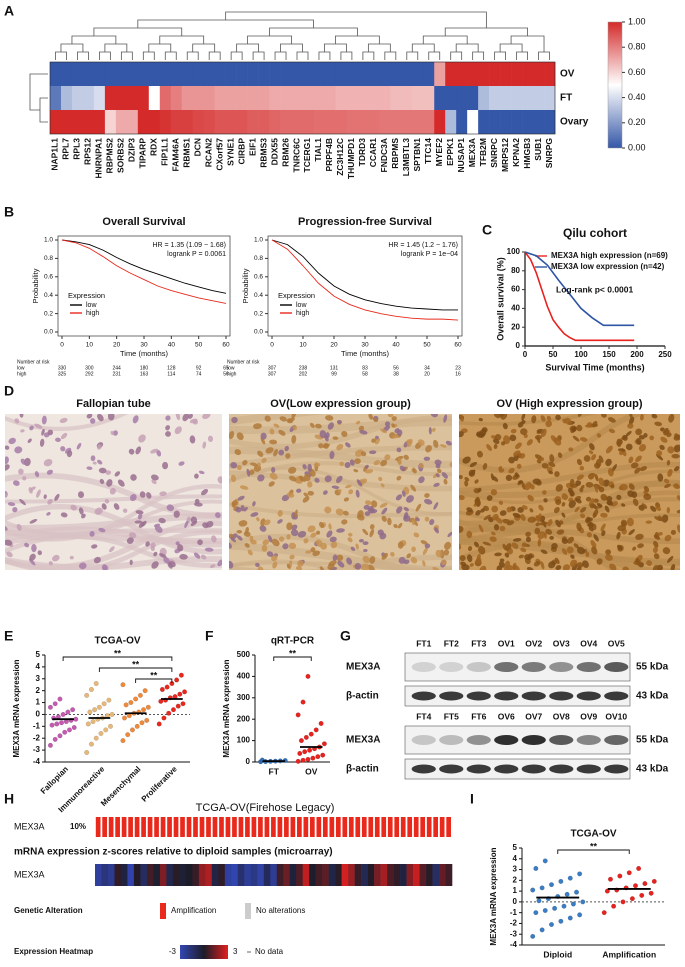 This screenshot has width=685, height=967. I want to click on frequency-label: 10%, so click(78, 826).